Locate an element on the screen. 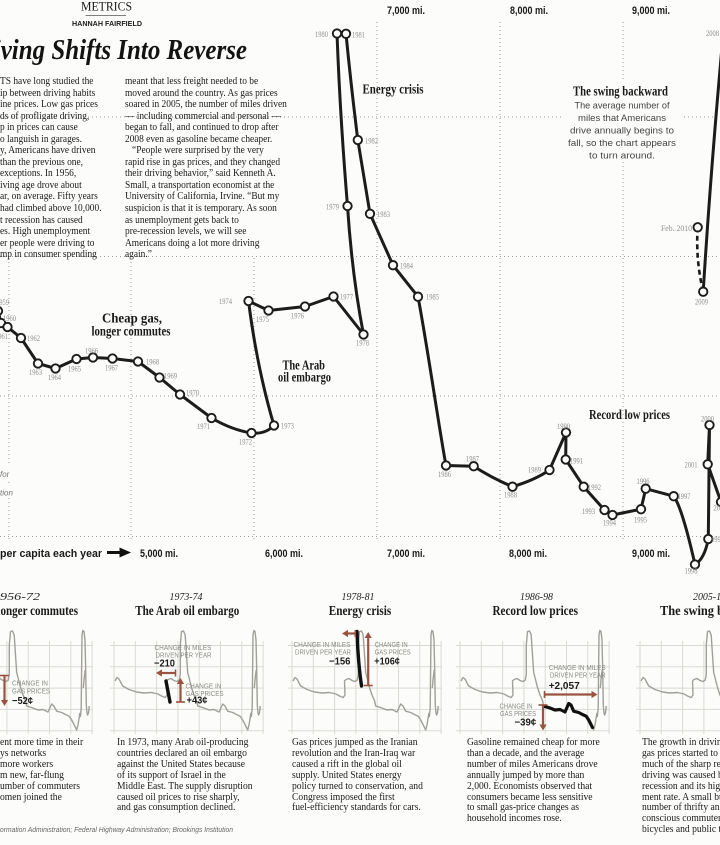 Image resolution: width=720 pixels, height=845 pixels. svg-text: 1991 is located at coordinates (576, 461).